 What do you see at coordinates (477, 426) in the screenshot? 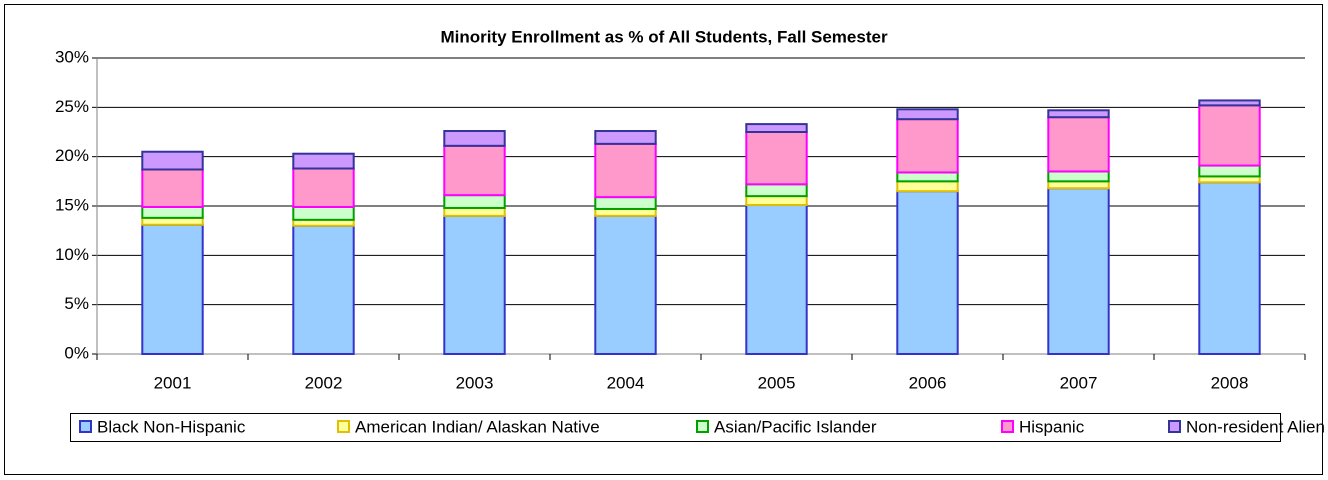
I see `legend-label: American Indian/ Alaskan Native` at bounding box center [477, 426].